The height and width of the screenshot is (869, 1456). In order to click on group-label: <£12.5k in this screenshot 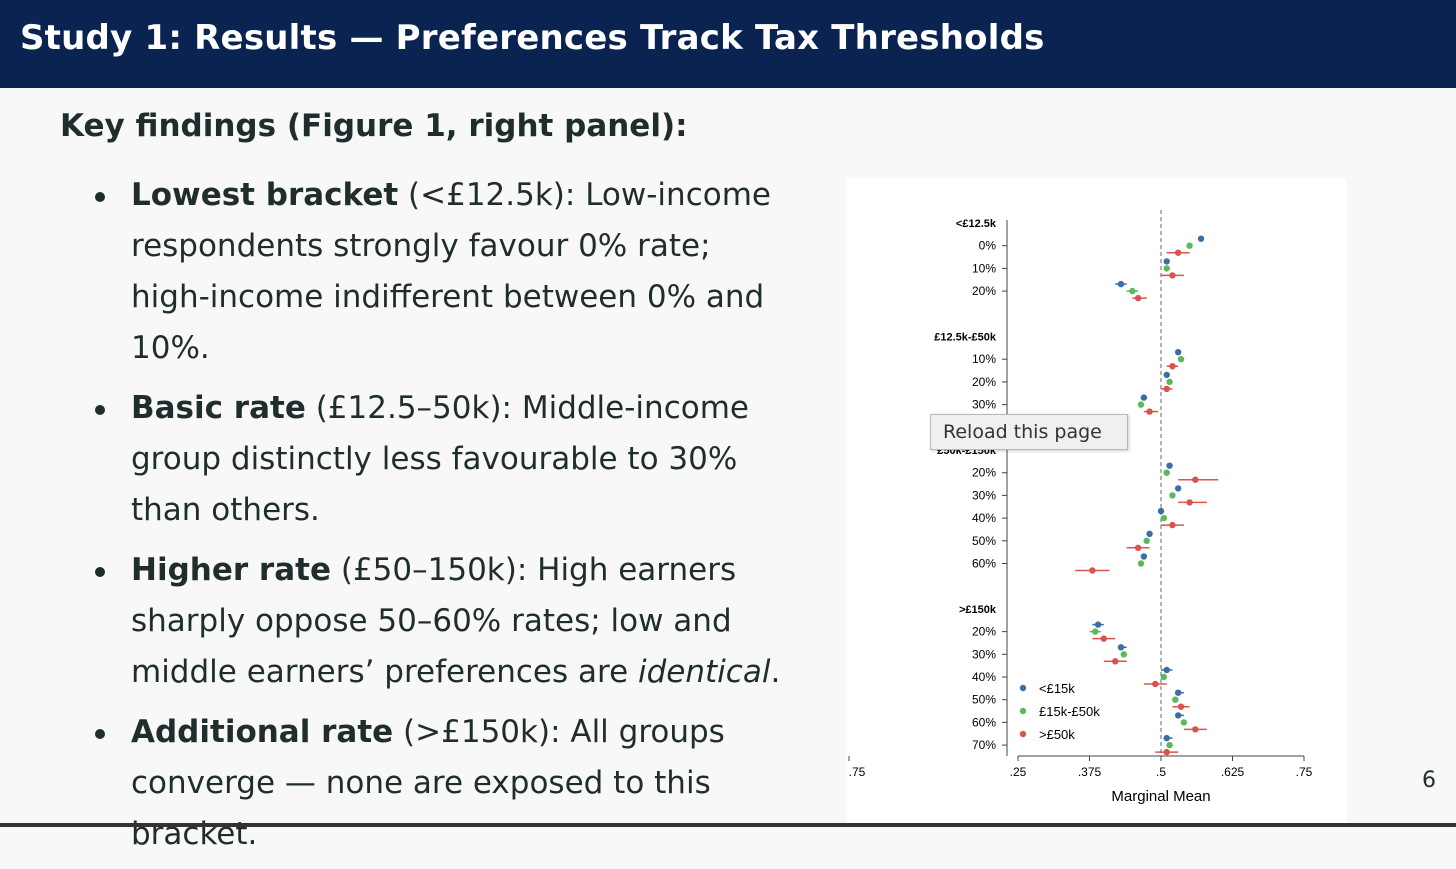, I will do `click(976, 224)`.